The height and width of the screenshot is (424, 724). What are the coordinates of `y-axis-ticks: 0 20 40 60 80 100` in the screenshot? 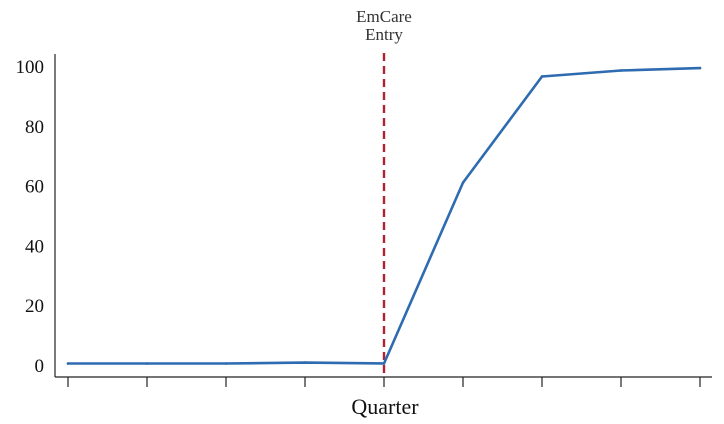 It's located at (30, 217).